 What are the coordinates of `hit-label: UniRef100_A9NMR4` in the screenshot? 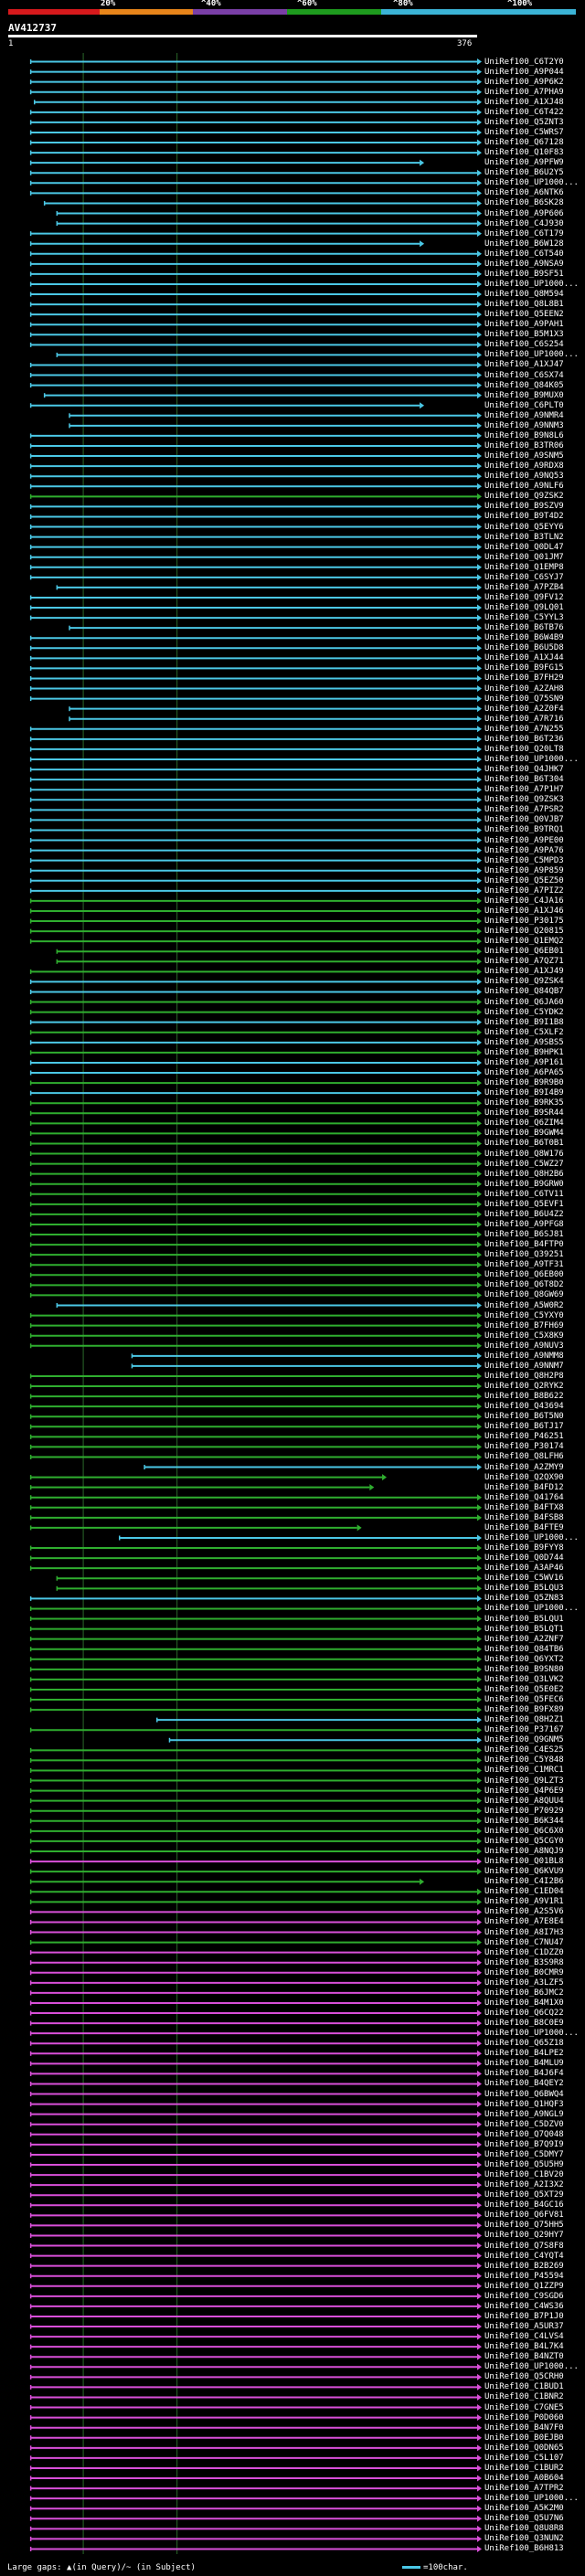 It's located at (524, 415).